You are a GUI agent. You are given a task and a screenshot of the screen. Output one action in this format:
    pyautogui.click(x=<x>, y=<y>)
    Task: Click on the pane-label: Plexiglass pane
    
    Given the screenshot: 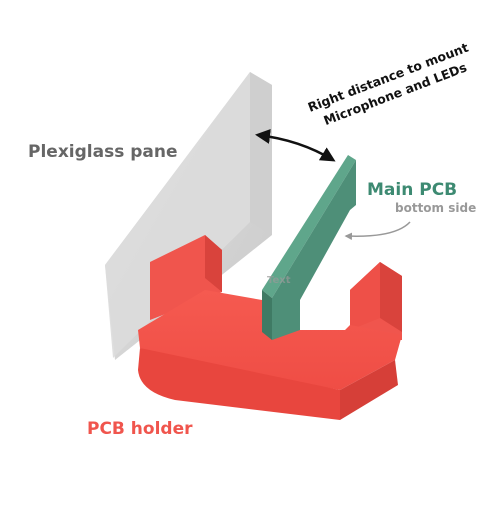 What is the action you would take?
    pyautogui.click(x=103, y=152)
    